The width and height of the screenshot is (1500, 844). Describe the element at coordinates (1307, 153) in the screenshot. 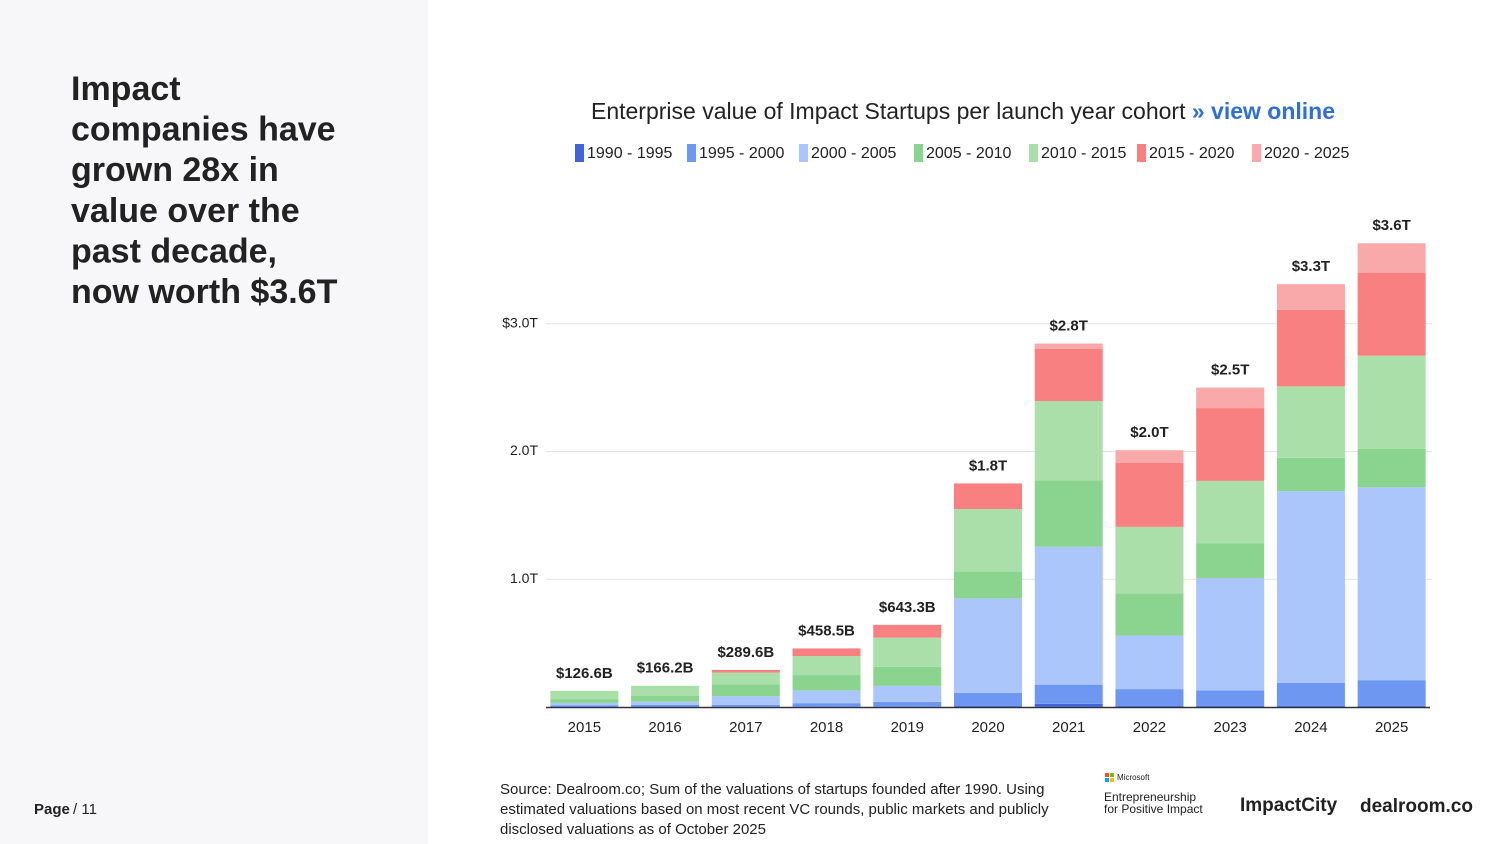

I see `legend-label: 2020 - 2025` at that location.